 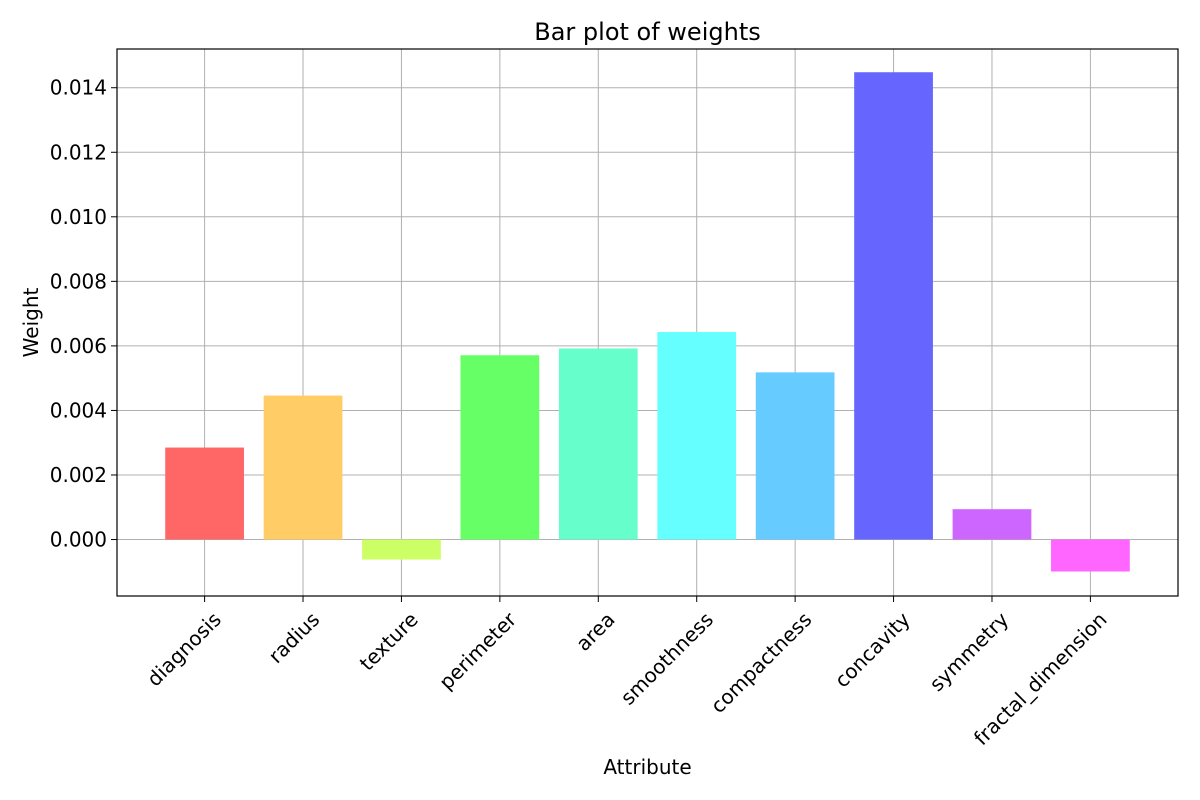 What do you see at coordinates (1090, 555) in the screenshot?
I see `bar-fractal-dimension` at bounding box center [1090, 555].